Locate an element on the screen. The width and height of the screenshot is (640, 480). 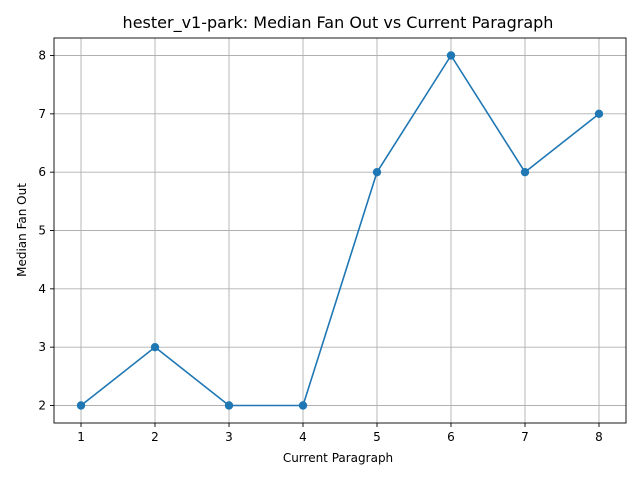
x-tick-label: 5 is located at coordinates (377, 437).